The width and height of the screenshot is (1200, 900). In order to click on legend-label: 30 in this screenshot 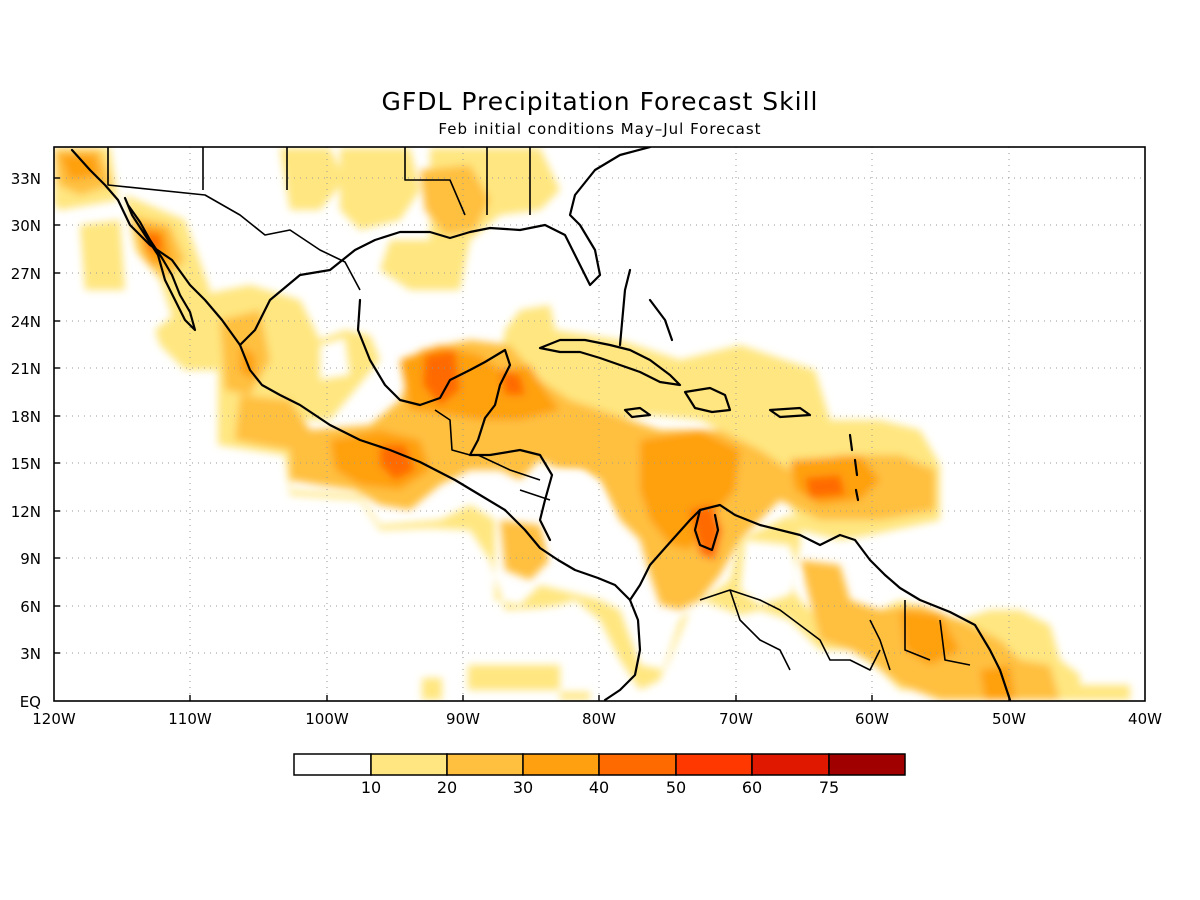, I will do `click(523, 787)`.